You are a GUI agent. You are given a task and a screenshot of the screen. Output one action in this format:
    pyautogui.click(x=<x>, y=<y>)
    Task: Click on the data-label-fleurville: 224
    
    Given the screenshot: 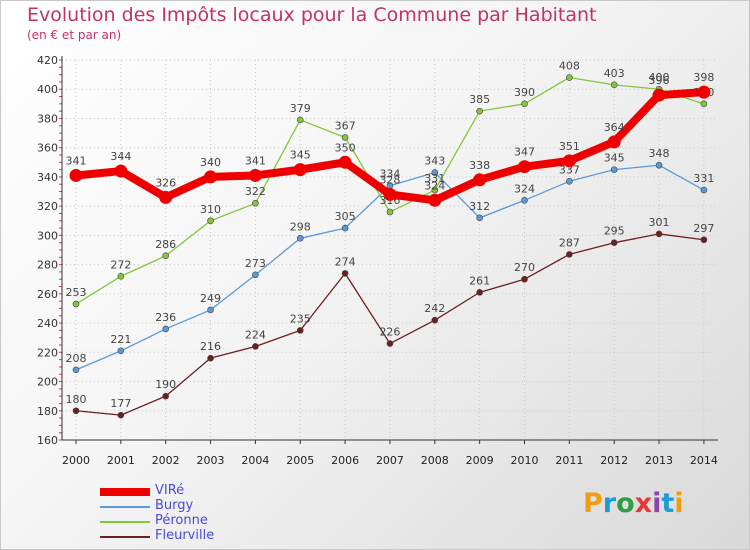 What is the action you would take?
    pyautogui.click(x=255, y=334)
    